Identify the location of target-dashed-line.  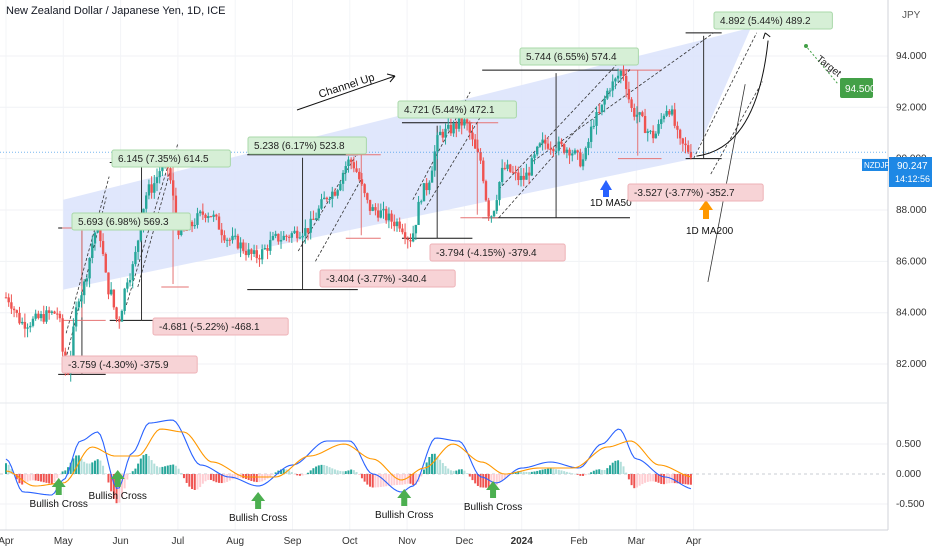
(821, 64).